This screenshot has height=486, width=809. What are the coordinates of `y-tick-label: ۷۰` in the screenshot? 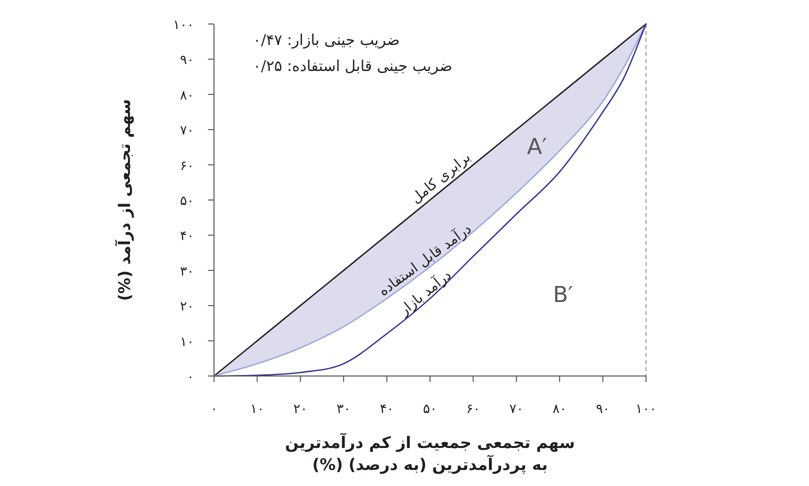 It's located at (187, 131).